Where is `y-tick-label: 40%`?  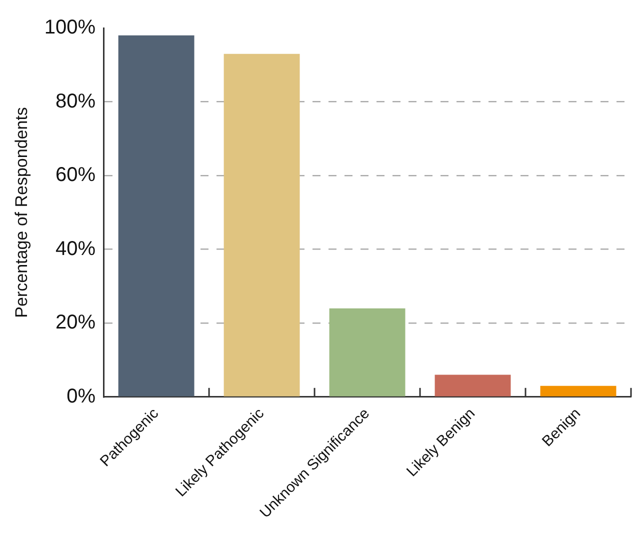 y-tick-label: 40% is located at coordinates (76, 249).